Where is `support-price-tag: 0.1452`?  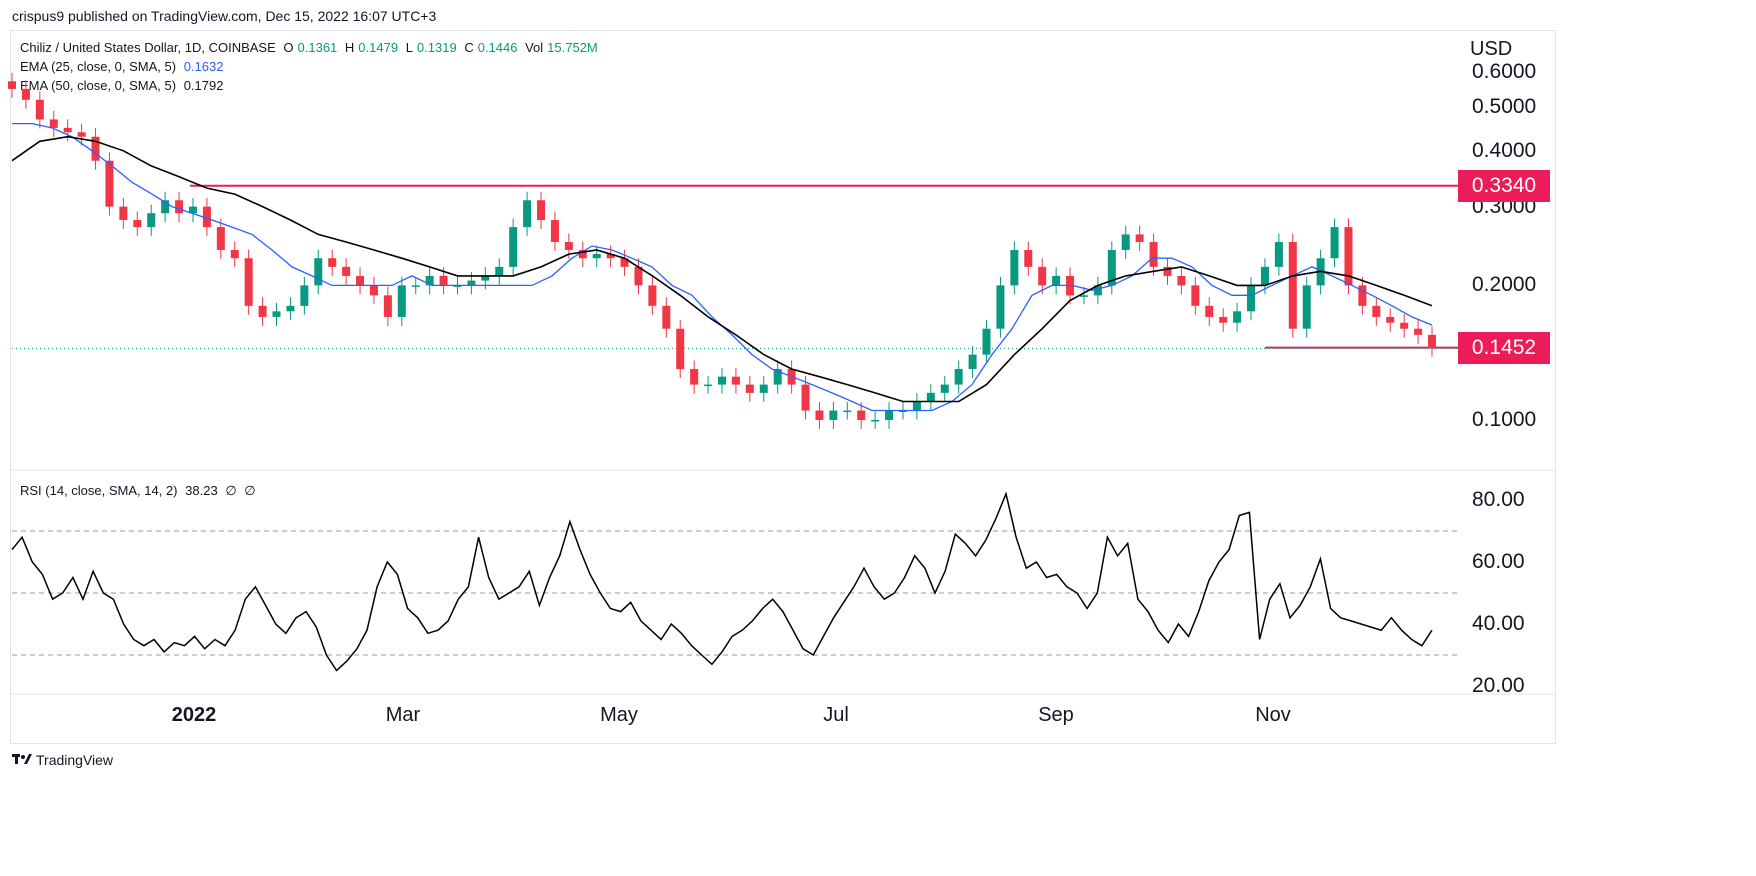
support-price-tag: 0.1452 is located at coordinates (1504, 347).